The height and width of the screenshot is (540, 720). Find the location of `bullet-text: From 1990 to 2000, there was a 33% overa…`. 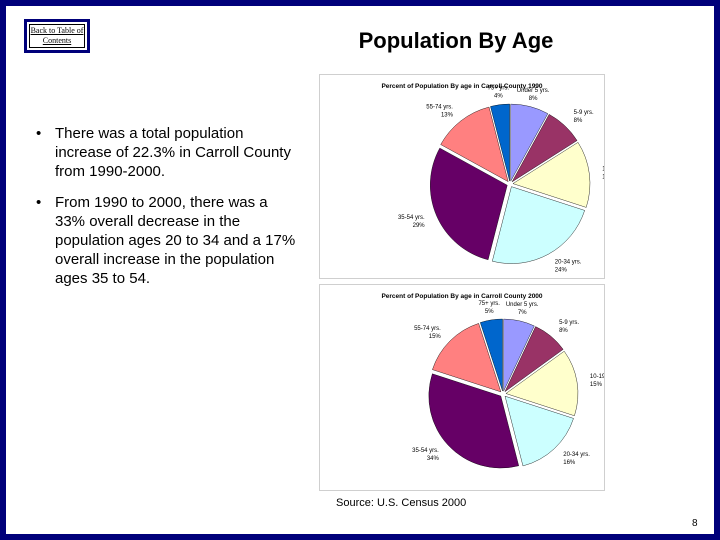

bullet-text: From 1990 to 2000, there was a 33% overa… is located at coordinates (175, 240).